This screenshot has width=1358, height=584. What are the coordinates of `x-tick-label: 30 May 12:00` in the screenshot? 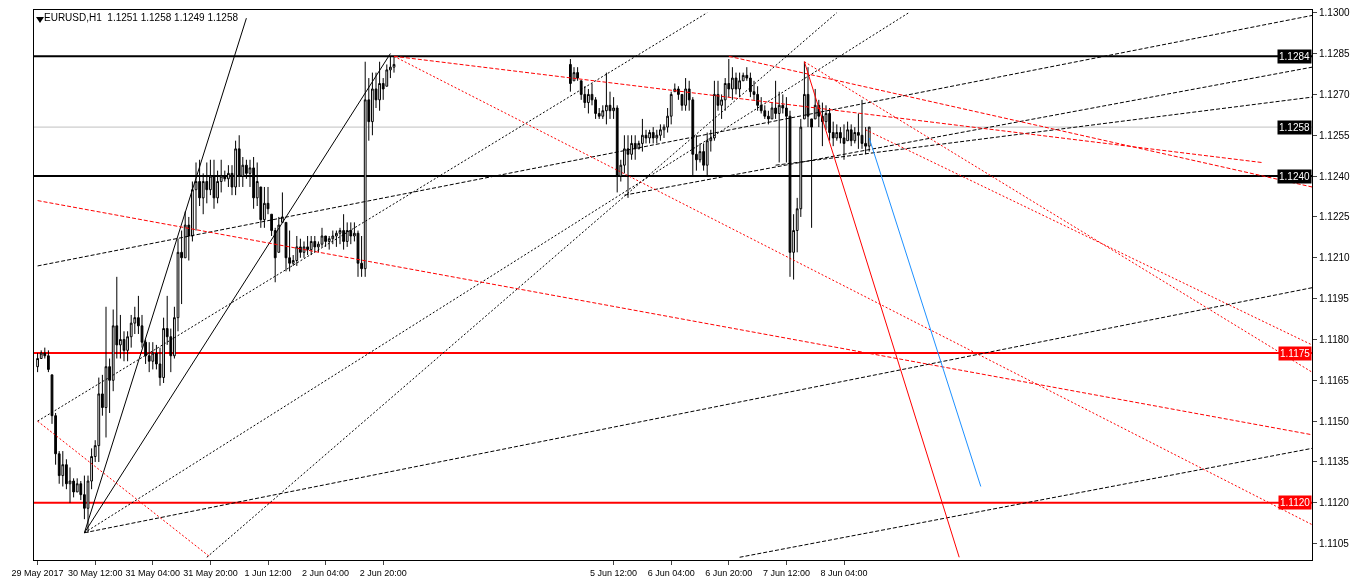 It's located at (95, 572).